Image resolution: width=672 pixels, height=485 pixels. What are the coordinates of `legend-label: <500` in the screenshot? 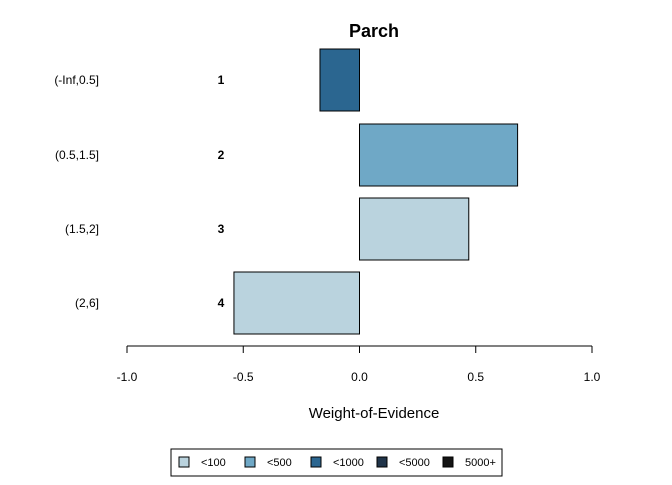 It's located at (279, 463).